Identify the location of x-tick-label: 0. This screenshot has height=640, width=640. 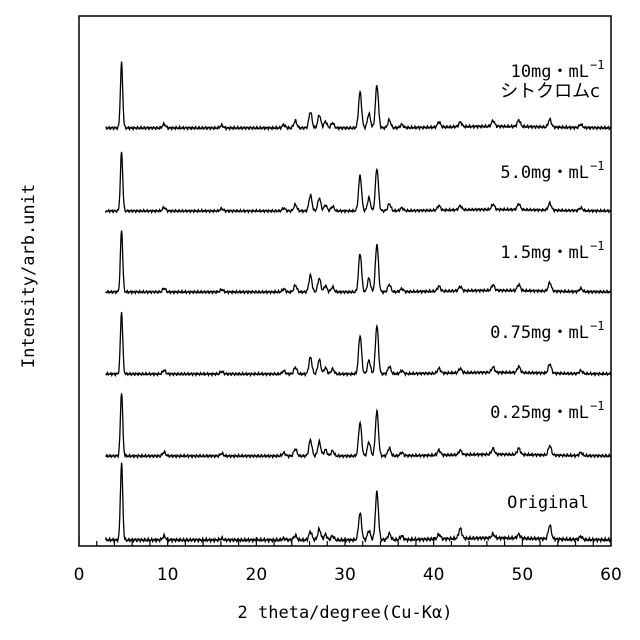
(79, 575).